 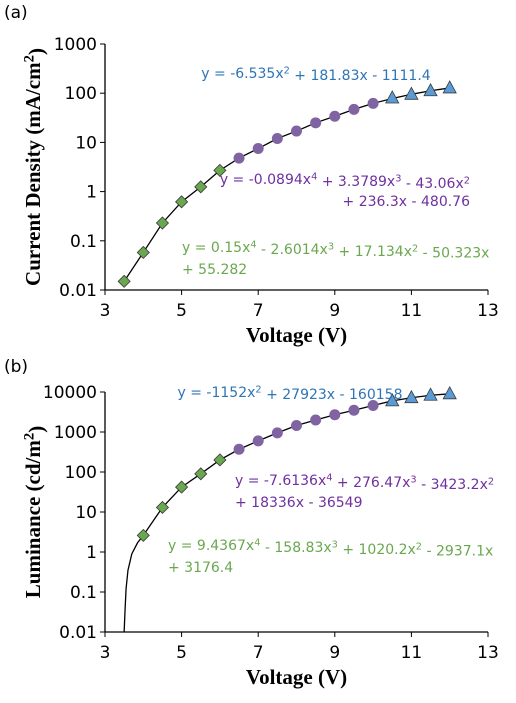 I want to click on text-segment: + 3.3789x, so click(x=356, y=182).